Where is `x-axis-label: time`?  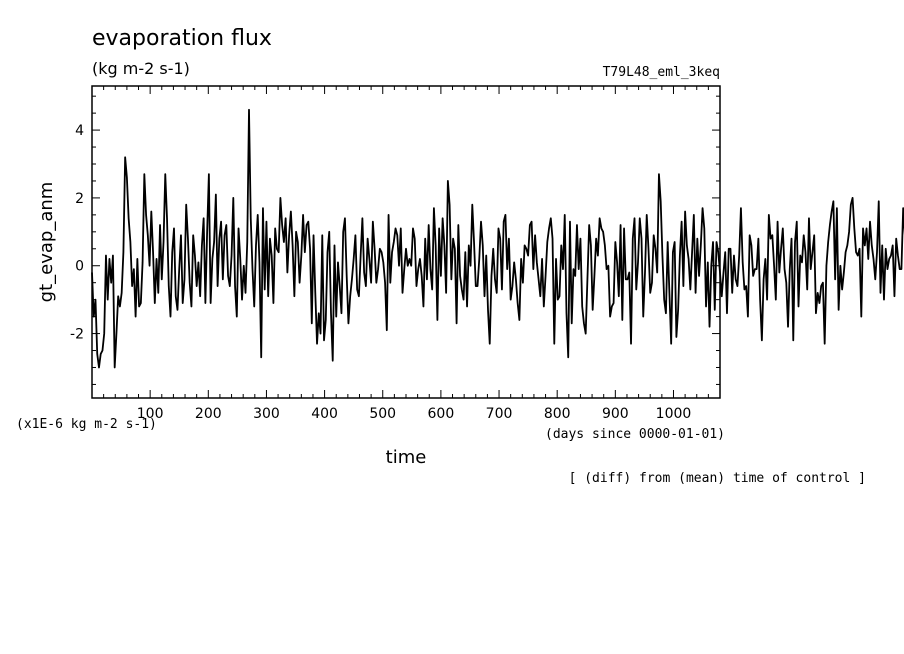 x-axis-label: time is located at coordinates (406, 457).